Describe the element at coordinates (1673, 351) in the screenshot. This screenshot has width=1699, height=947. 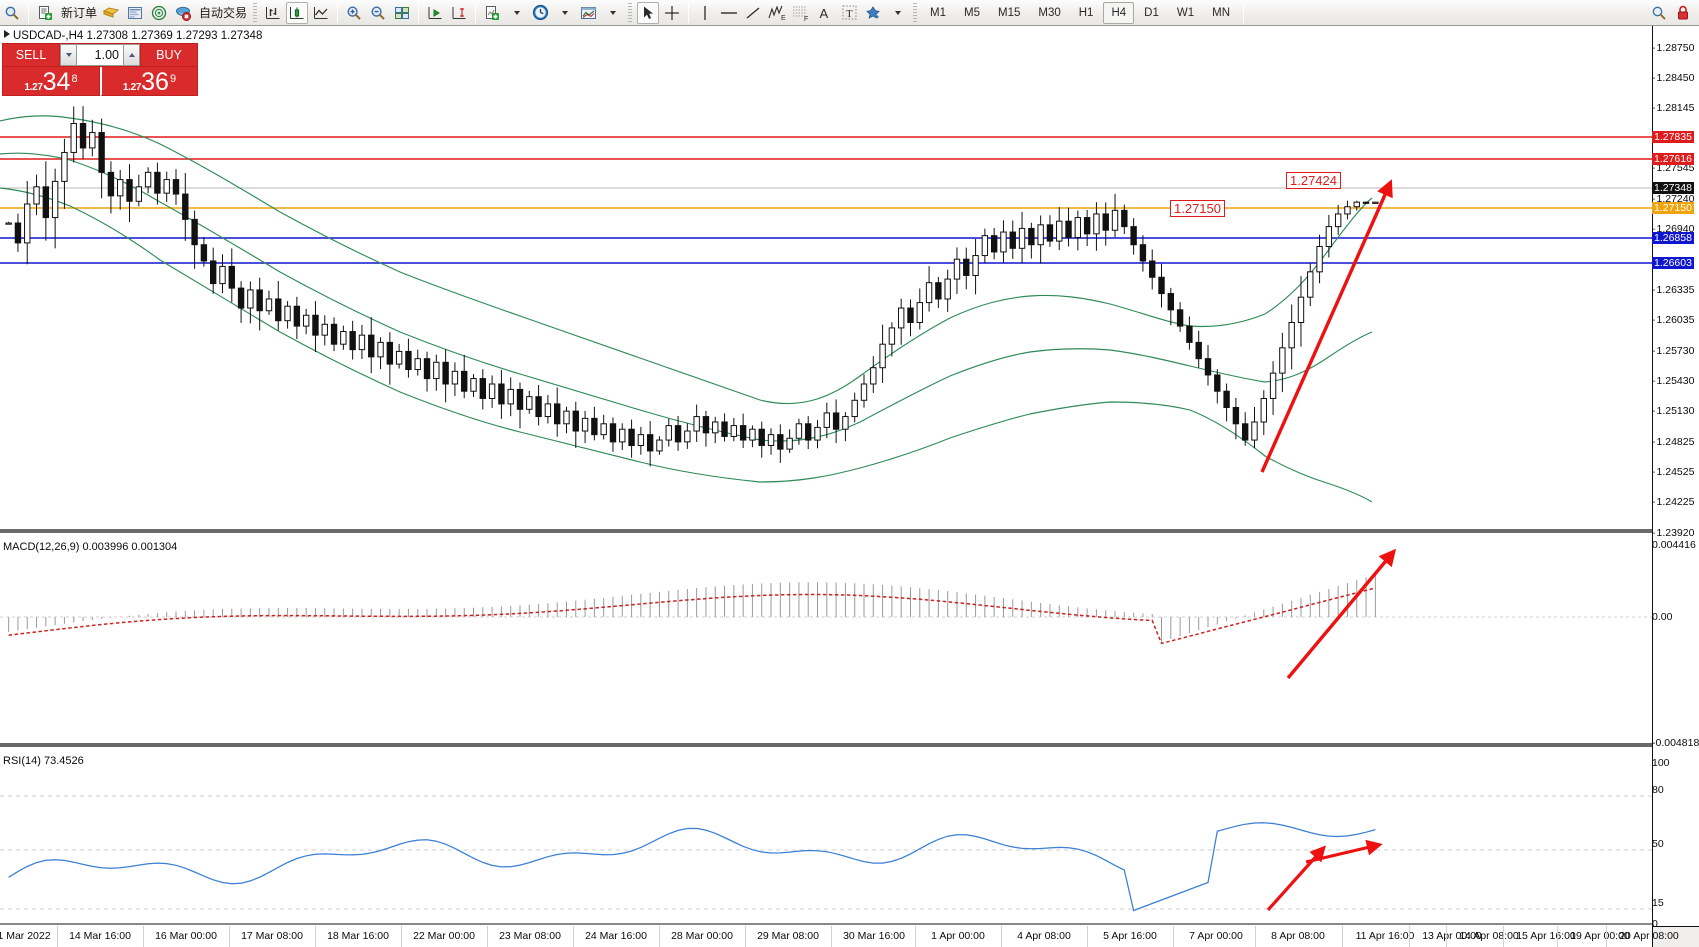
I see `price-tick: -1.25730` at that location.